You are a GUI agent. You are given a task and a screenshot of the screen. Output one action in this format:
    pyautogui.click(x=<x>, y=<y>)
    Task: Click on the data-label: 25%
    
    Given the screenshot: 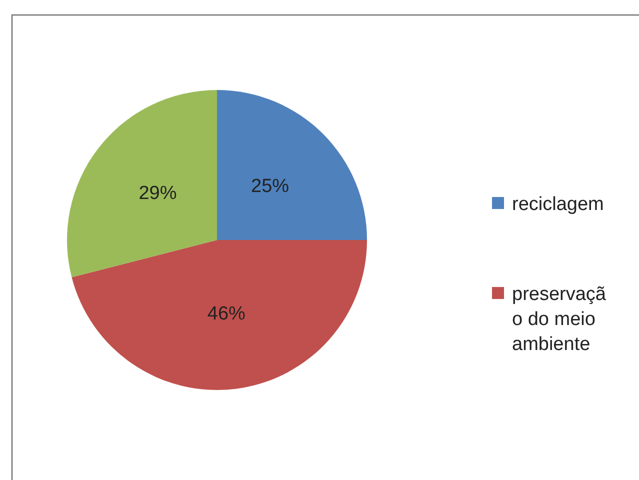 What is the action you would take?
    pyautogui.click(x=270, y=186)
    